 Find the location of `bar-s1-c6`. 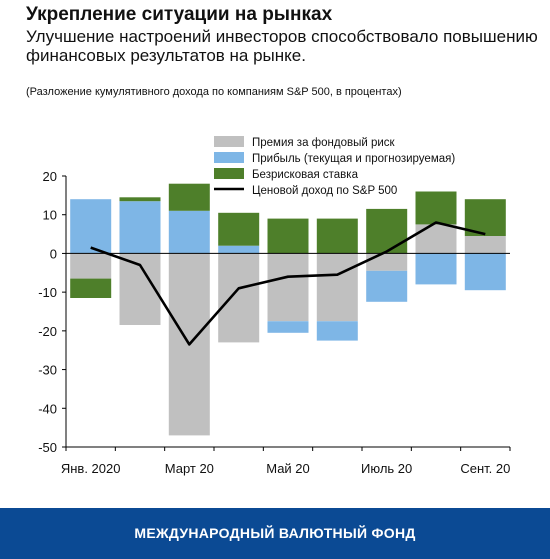

bar-s1-c6 is located at coordinates (387, 286).